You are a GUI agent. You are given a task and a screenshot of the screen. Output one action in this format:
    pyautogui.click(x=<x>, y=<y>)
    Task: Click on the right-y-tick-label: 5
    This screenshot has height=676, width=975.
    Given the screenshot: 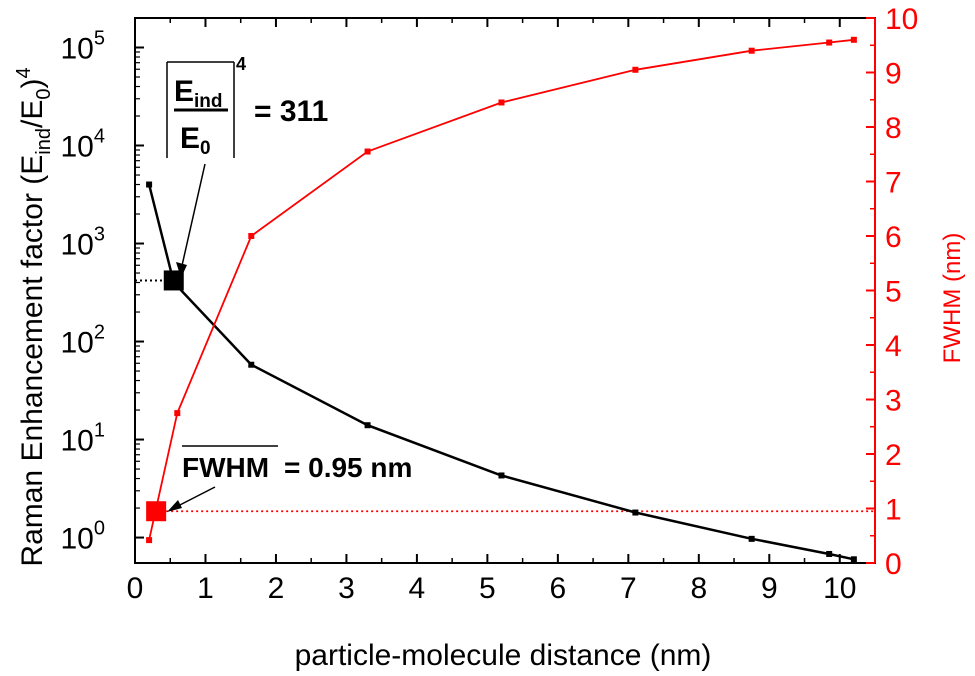 What is the action you would take?
    pyautogui.click(x=893, y=292)
    